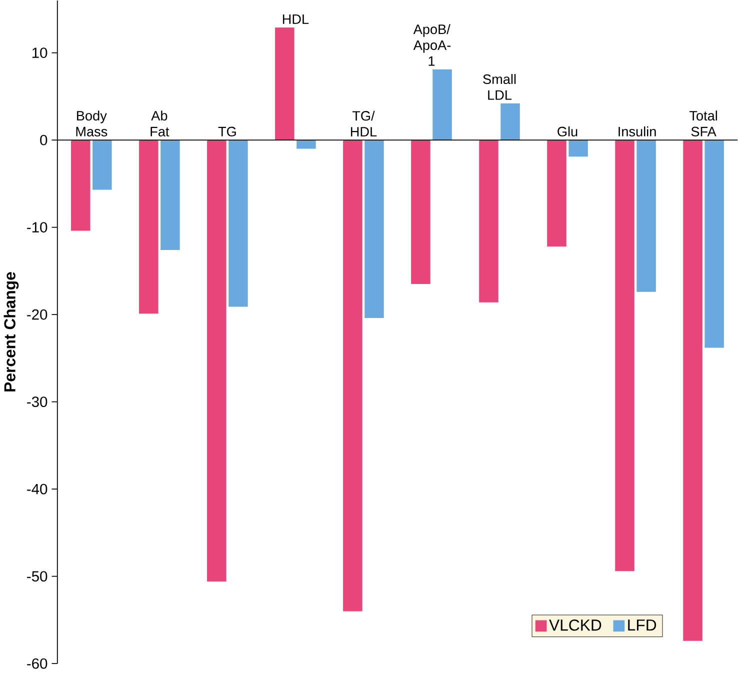 Image resolution: width=738 pixels, height=673 pixels. Describe the element at coordinates (575, 625) in the screenshot. I see `legend-label: VLCKD` at that location.